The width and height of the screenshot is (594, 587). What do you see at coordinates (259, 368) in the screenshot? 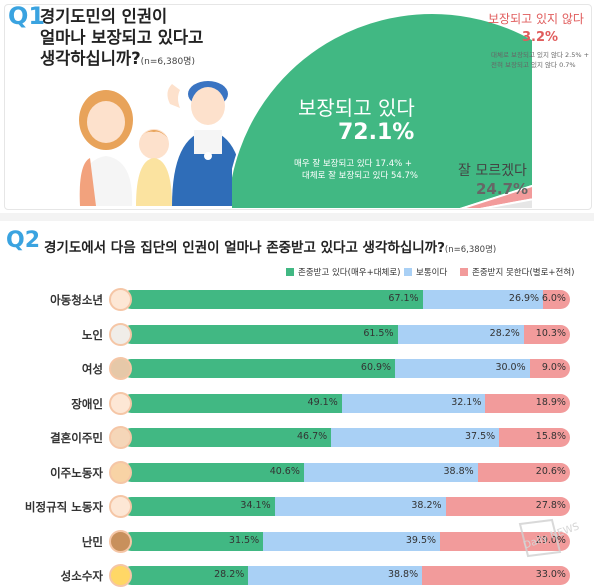
I see `bar-segment-respected: 60.9%` at bounding box center [259, 368].